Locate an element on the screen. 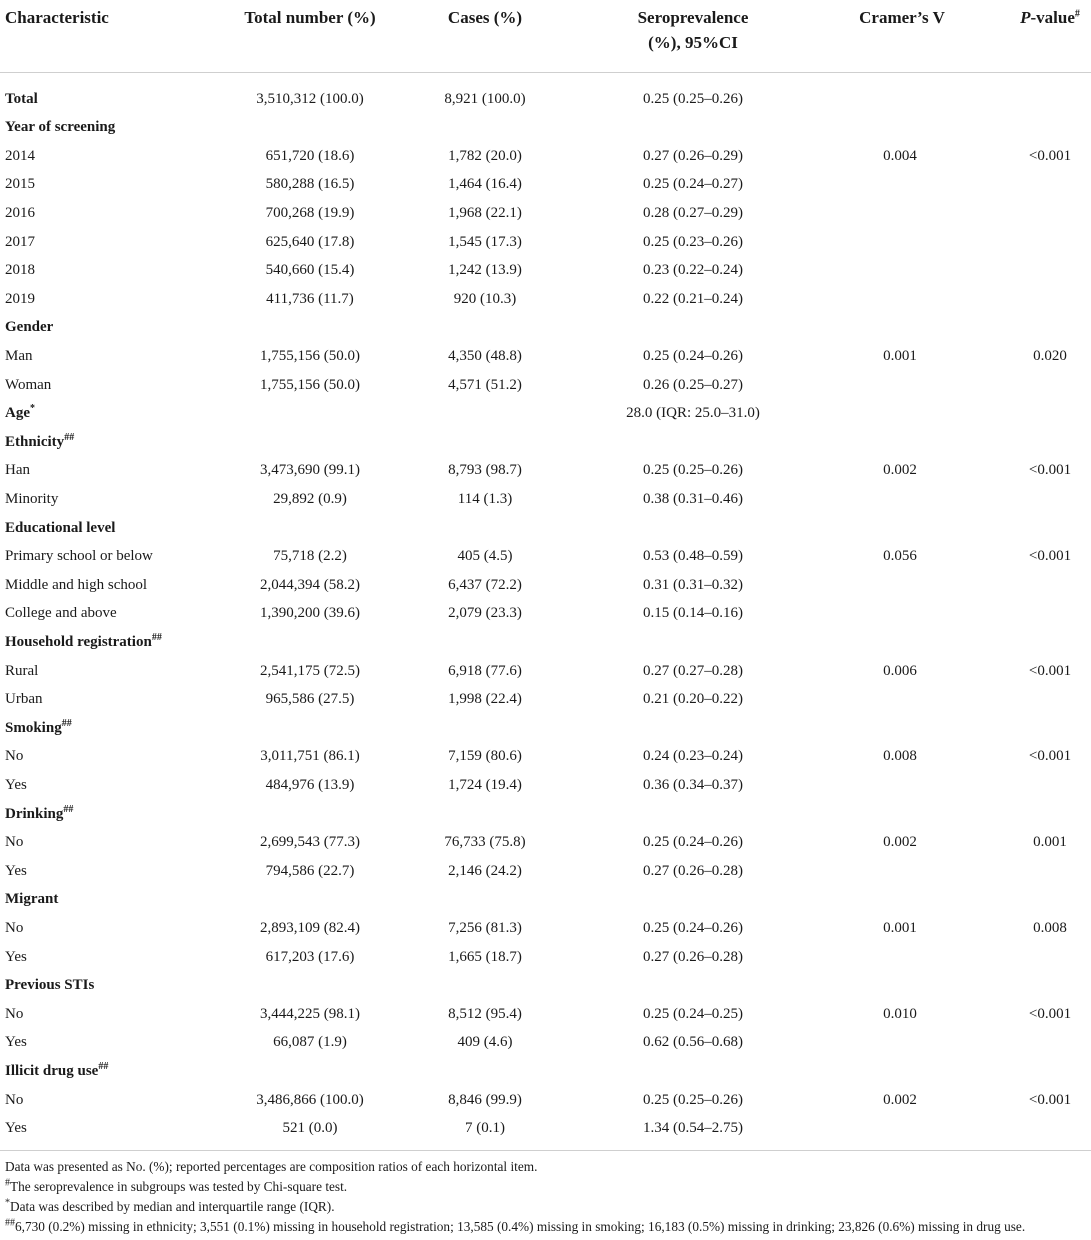 The width and height of the screenshot is (1091, 1240). row-label-text: Total is located at coordinates (21, 98).